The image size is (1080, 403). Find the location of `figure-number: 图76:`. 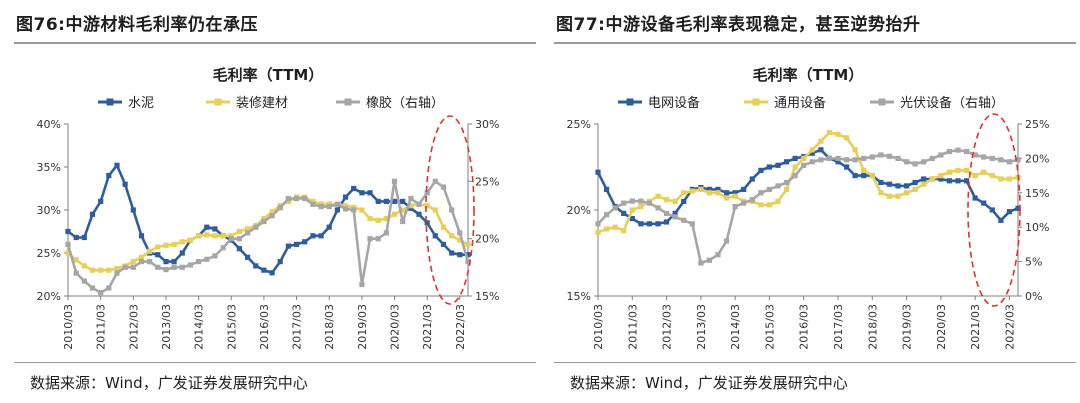

figure-number: 图76: is located at coordinates (41, 25).